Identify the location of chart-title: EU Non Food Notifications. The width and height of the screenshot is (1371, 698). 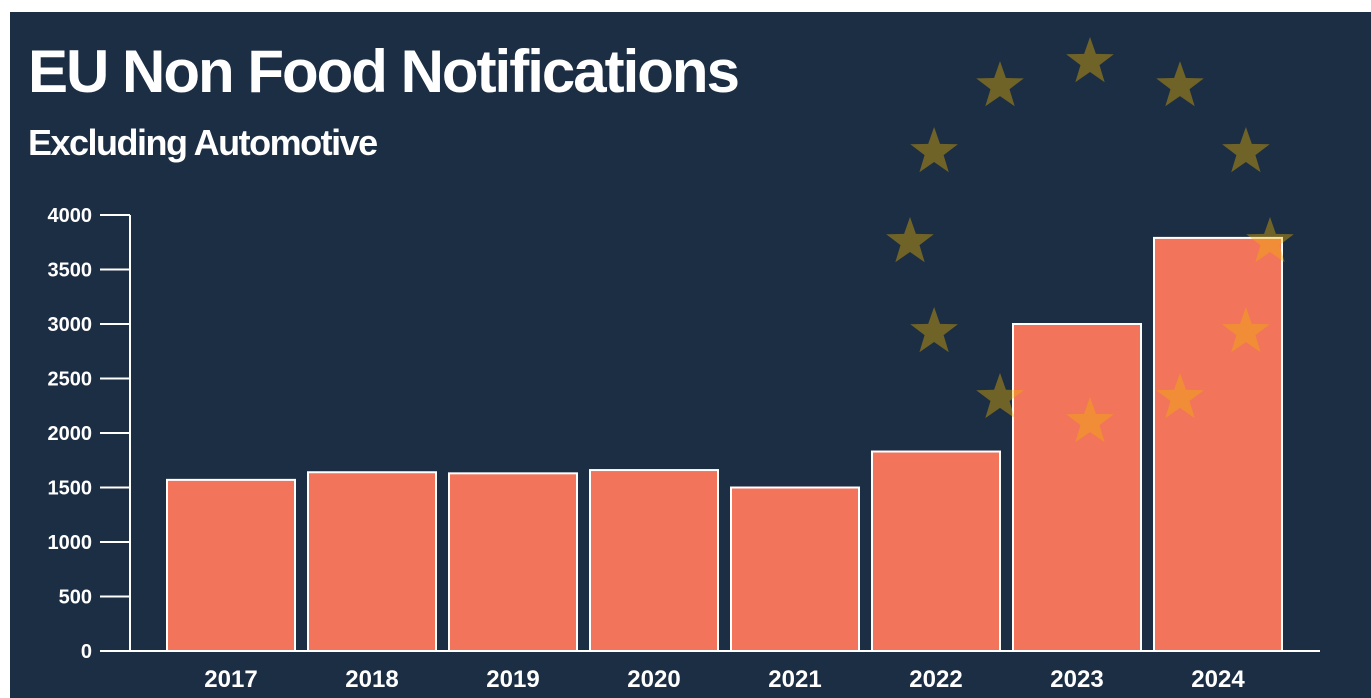
(383, 71).